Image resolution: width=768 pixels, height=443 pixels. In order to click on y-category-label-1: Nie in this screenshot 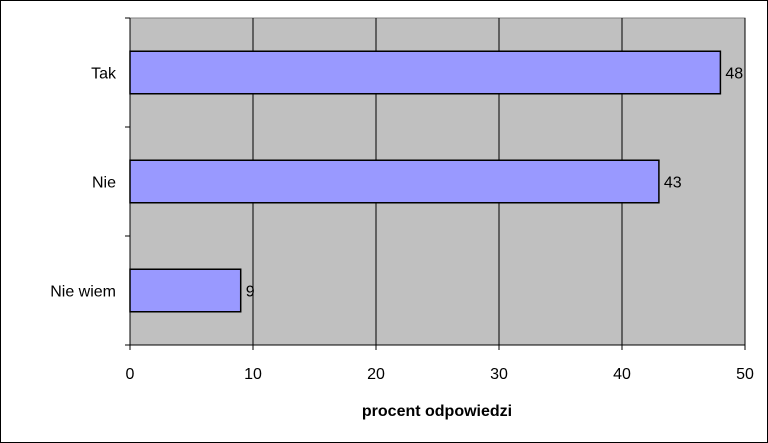, I will do `click(104, 183)`.